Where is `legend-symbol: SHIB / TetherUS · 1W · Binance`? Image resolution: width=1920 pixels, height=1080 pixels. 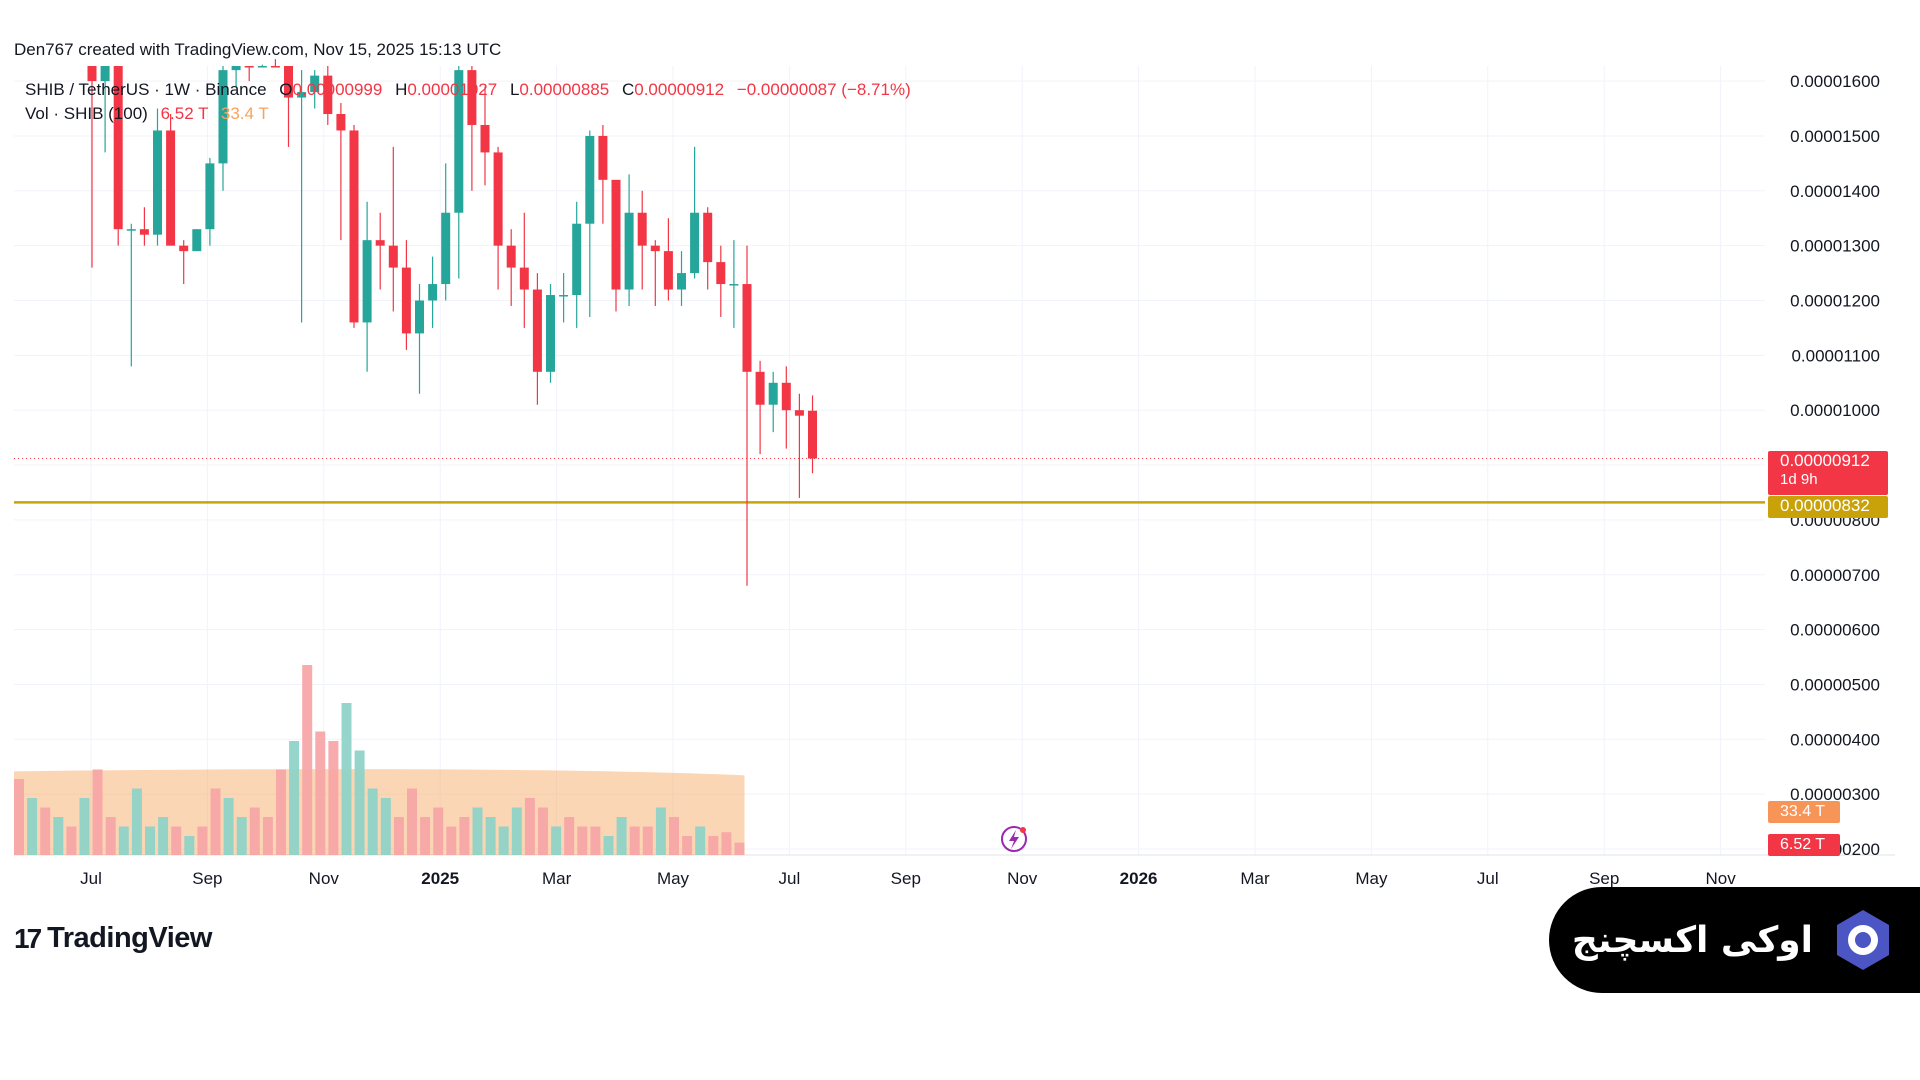 legend-symbol: SHIB / TetherUS · 1W · Binance is located at coordinates (146, 89).